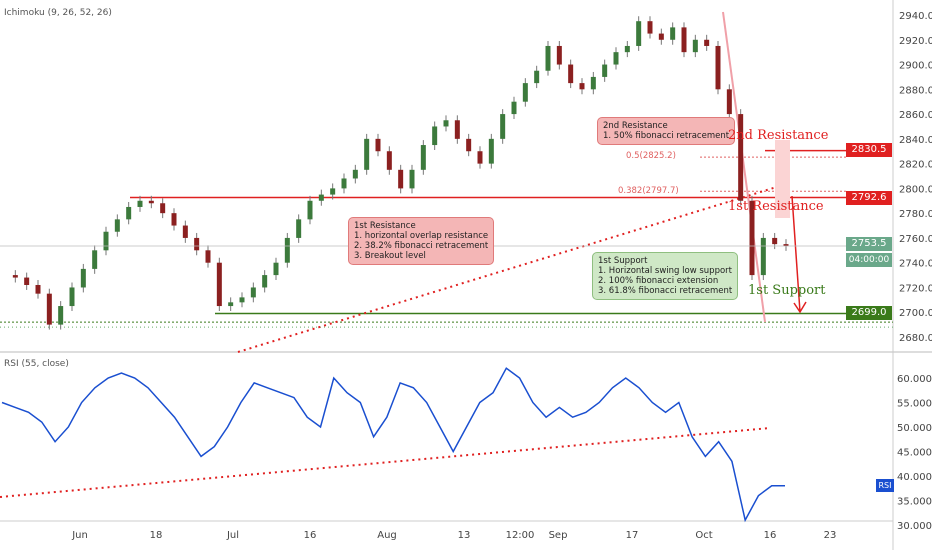  What do you see at coordinates (651, 156) in the screenshot?
I see `fib-0.5-label: 0.5(2825.2)` at bounding box center [651, 156].